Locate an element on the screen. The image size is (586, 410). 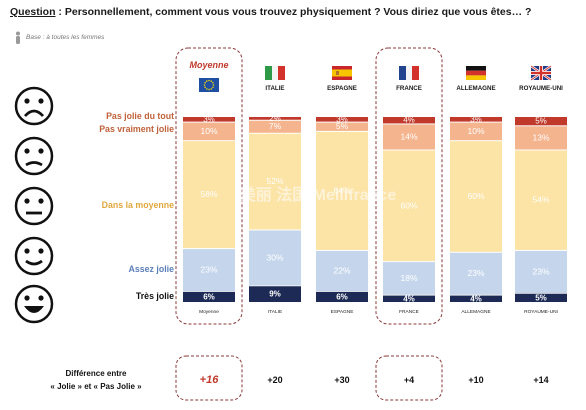
france-flag-icon is located at coordinates (409, 73).